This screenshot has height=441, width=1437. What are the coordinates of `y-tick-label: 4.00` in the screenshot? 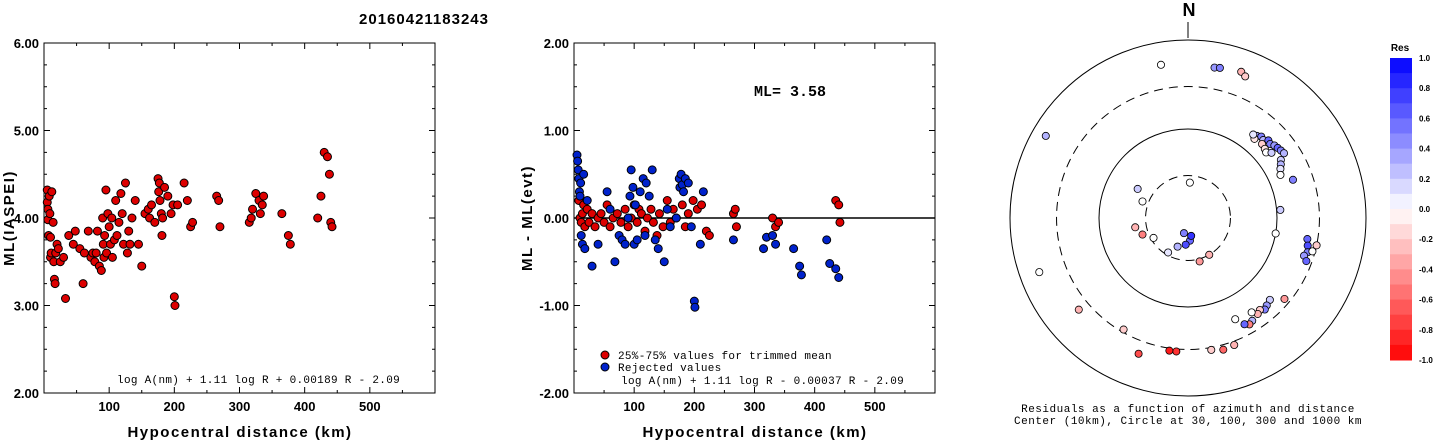 It's located at (26, 218).